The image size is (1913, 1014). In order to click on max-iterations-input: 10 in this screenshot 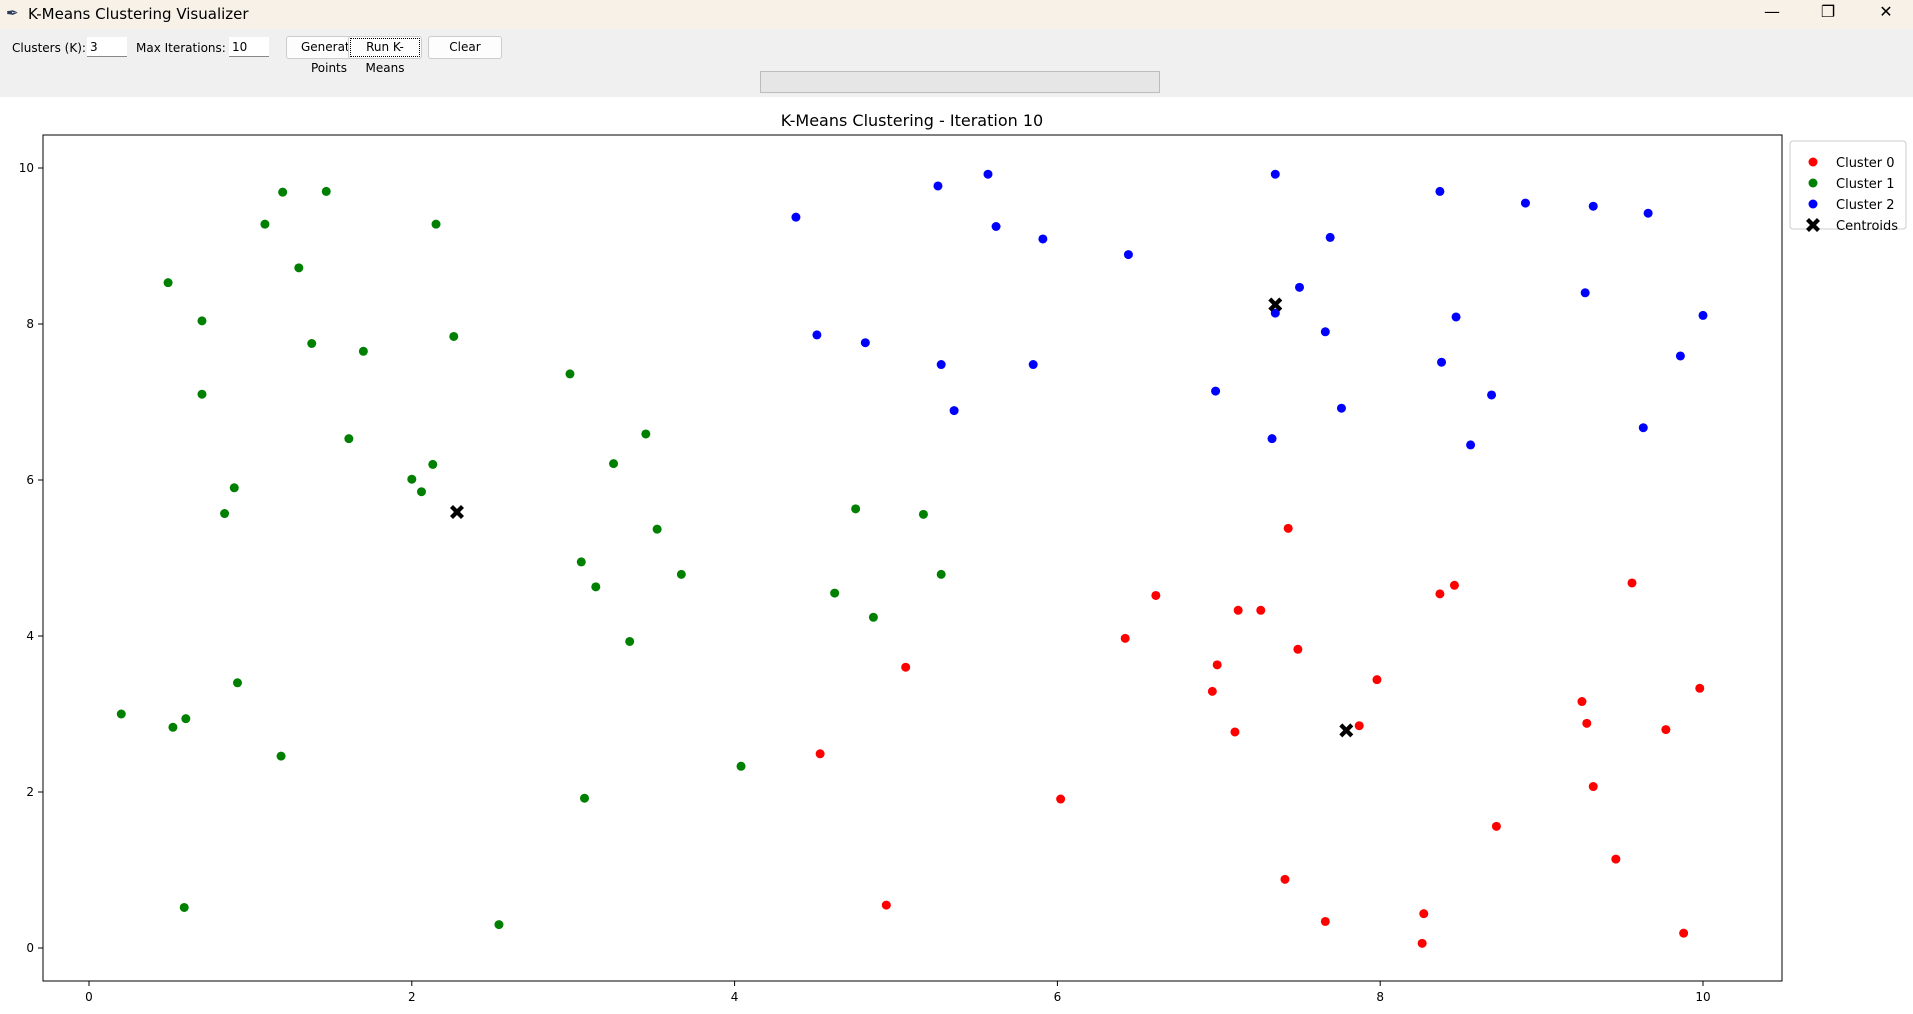, I will do `click(249, 47)`.